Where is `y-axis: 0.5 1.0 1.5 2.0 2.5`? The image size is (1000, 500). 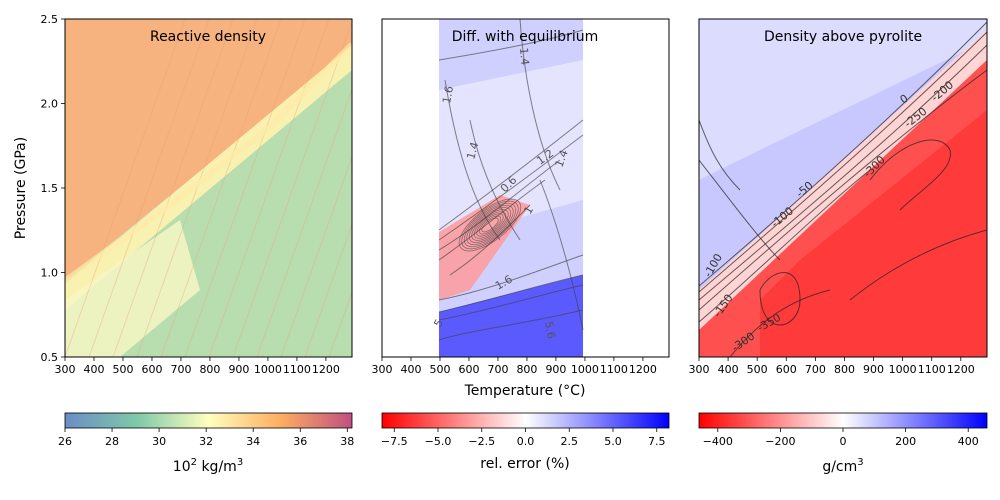
y-axis: 0.5 1.0 1.5 2.0 2.5 is located at coordinates (53, 188).